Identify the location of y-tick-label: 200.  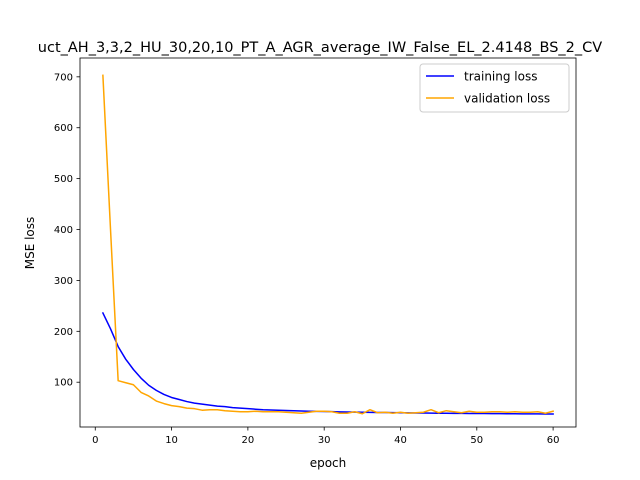
(63, 332).